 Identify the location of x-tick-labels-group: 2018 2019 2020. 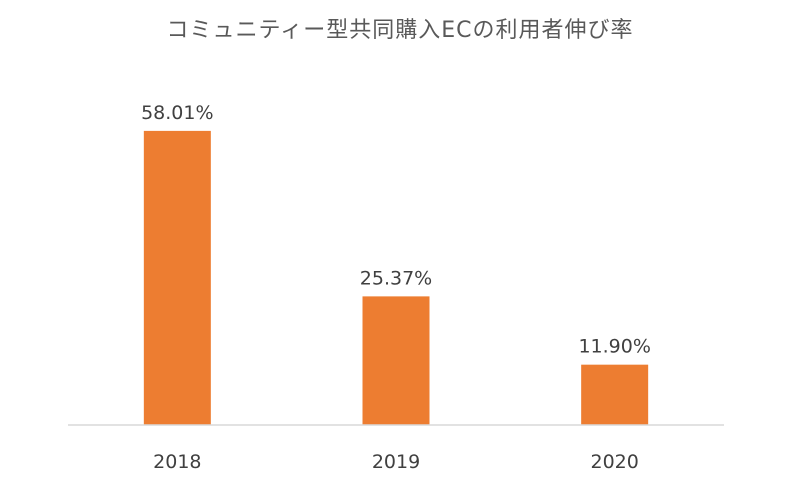
(396, 462).